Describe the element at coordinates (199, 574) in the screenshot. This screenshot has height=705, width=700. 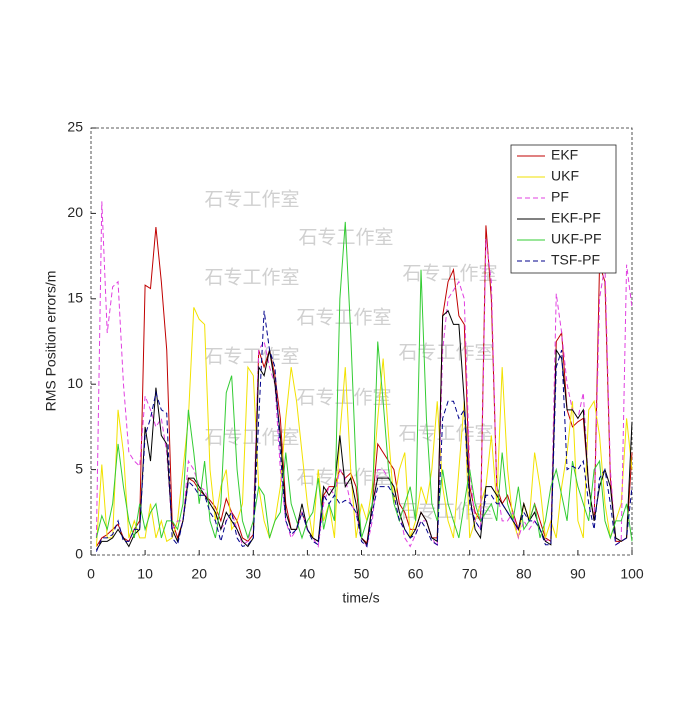
I see `x-tick-label: 20` at that location.